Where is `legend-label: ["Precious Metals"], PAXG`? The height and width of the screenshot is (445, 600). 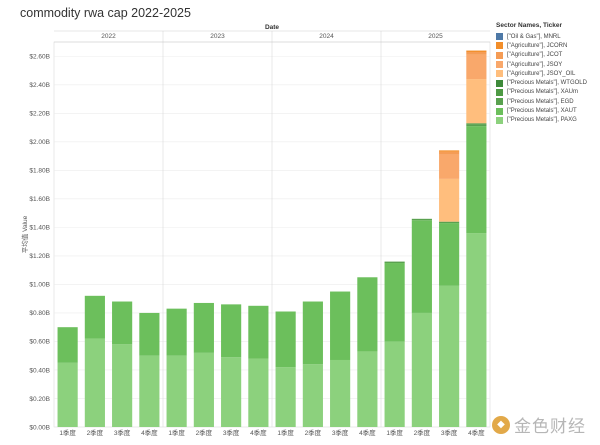
legend-label: ["Precious Metals"], PAXG is located at coordinates (542, 120).